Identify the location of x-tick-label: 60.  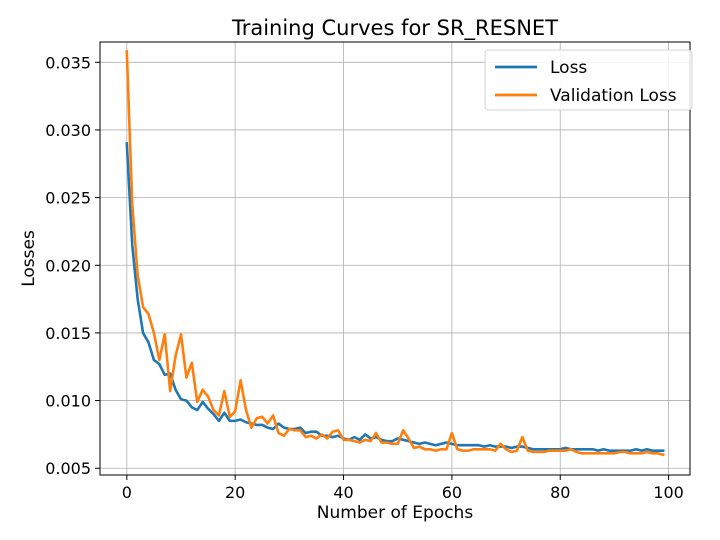
(452, 492).